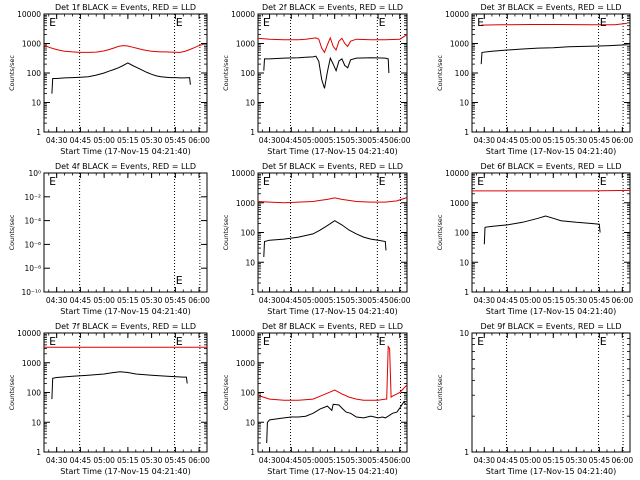  I want to click on y-tick-label: 10⁻¹⁰, so click(31, 292).